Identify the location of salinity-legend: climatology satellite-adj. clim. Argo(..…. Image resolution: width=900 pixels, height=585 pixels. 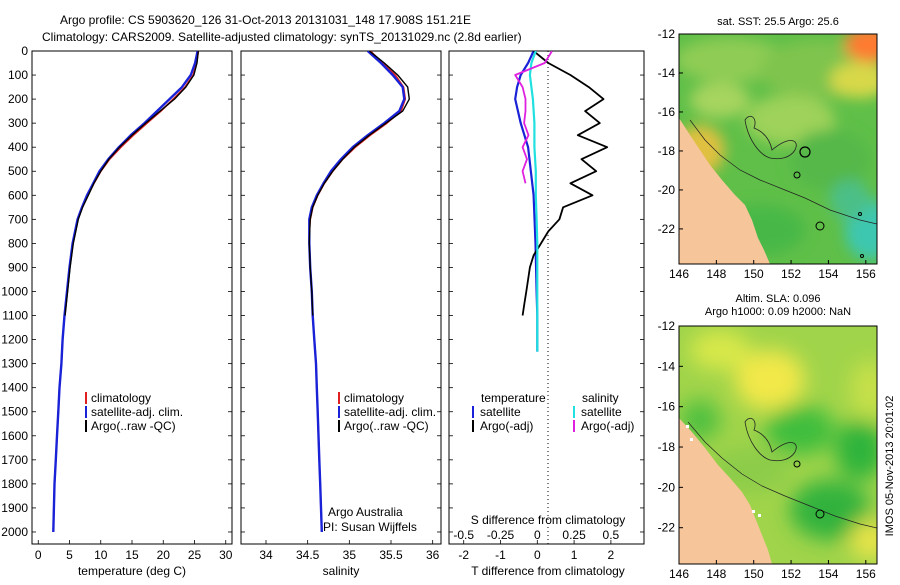
(379, 462).